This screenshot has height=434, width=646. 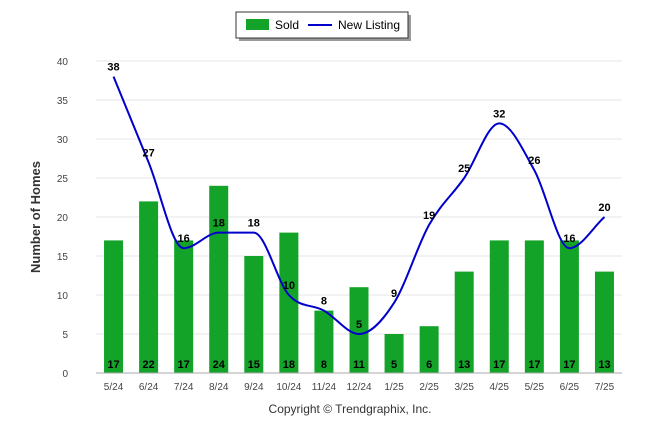 What do you see at coordinates (369, 25) in the screenshot?
I see `legend-new-listing-label: New Listing` at bounding box center [369, 25].